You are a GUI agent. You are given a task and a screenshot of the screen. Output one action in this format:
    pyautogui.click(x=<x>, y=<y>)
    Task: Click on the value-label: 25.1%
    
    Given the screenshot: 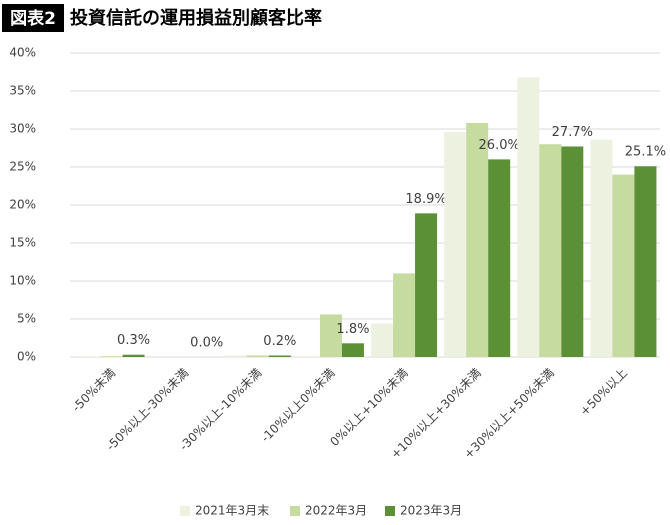 What is the action you would take?
    pyautogui.click(x=645, y=152)
    